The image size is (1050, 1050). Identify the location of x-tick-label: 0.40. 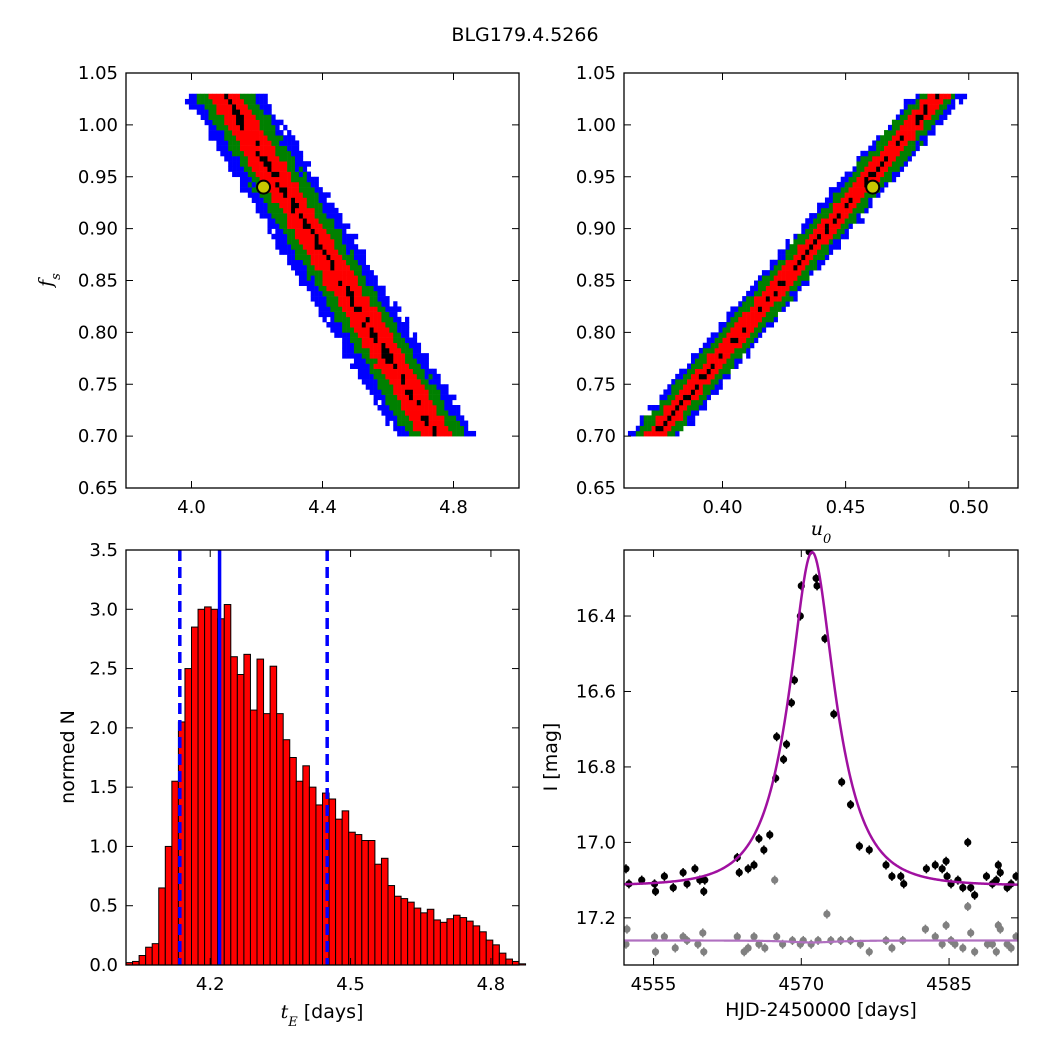
(722, 507).